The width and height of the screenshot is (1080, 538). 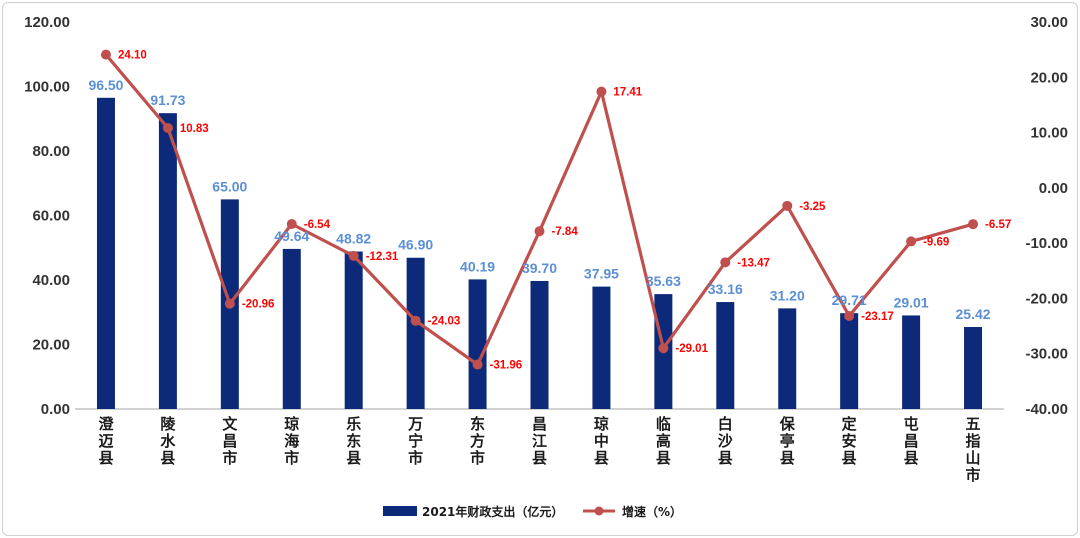 I want to click on y-left-tick-label: 120.00, so click(x=47, y=22).